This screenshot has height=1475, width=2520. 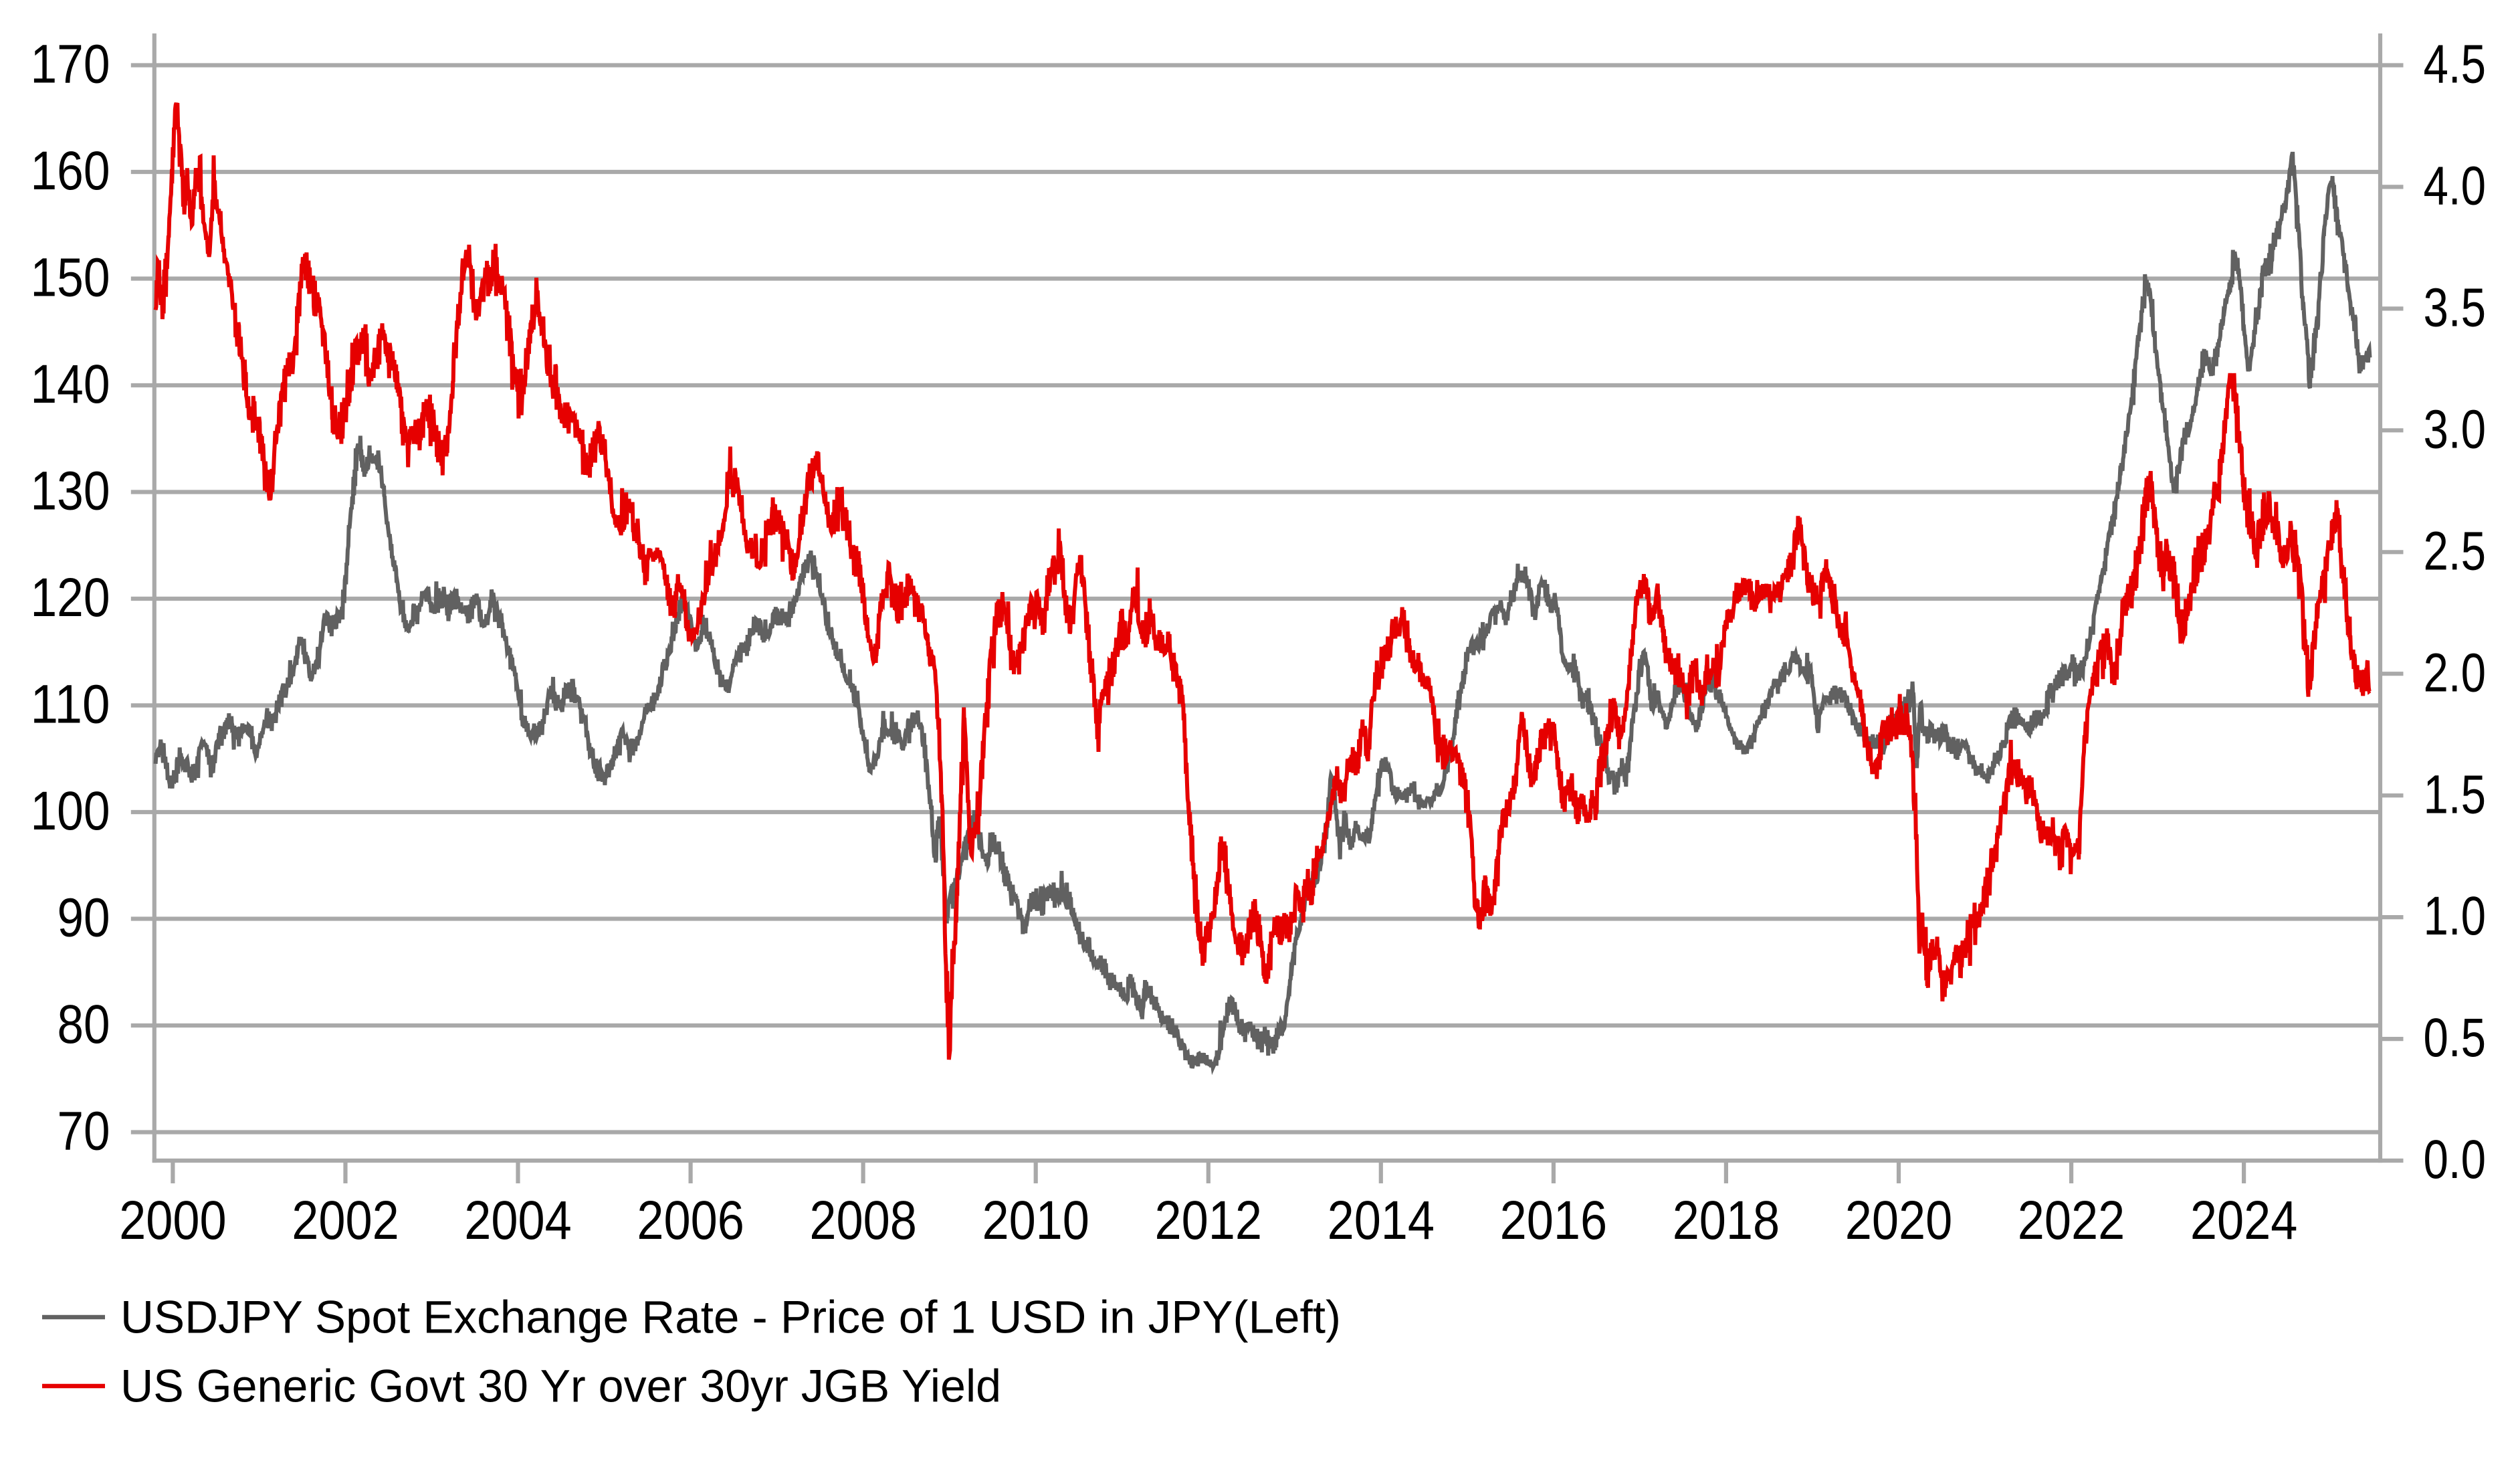 I want to click on svg-text: 2022, so click(x=2071, y=1220).